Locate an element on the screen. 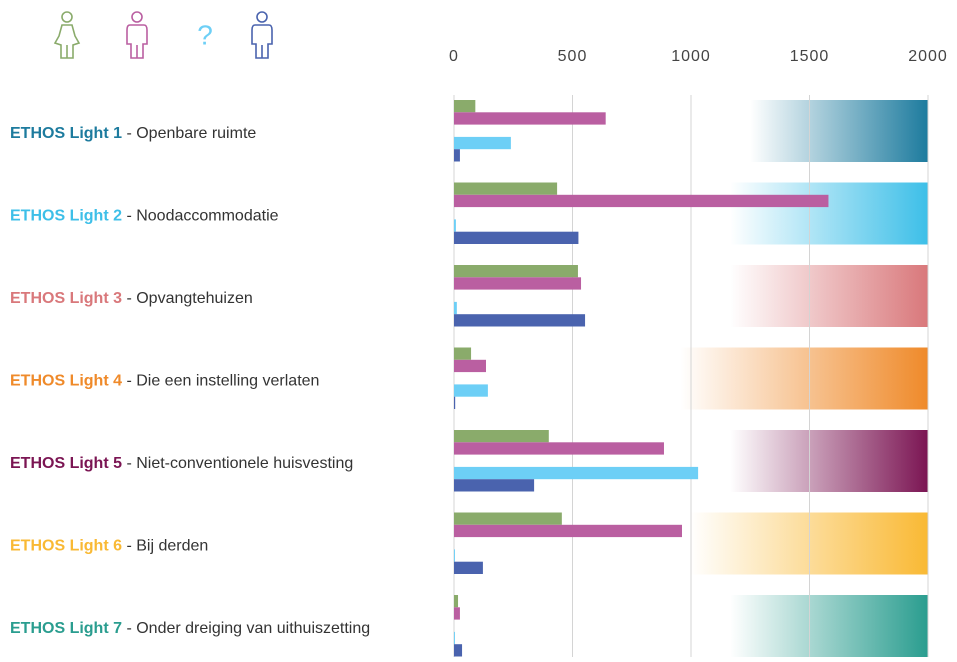 The height and width of the screenshot is (662, 957). category-code: ETHOS Light 7 is located at coordinates (66, 628).